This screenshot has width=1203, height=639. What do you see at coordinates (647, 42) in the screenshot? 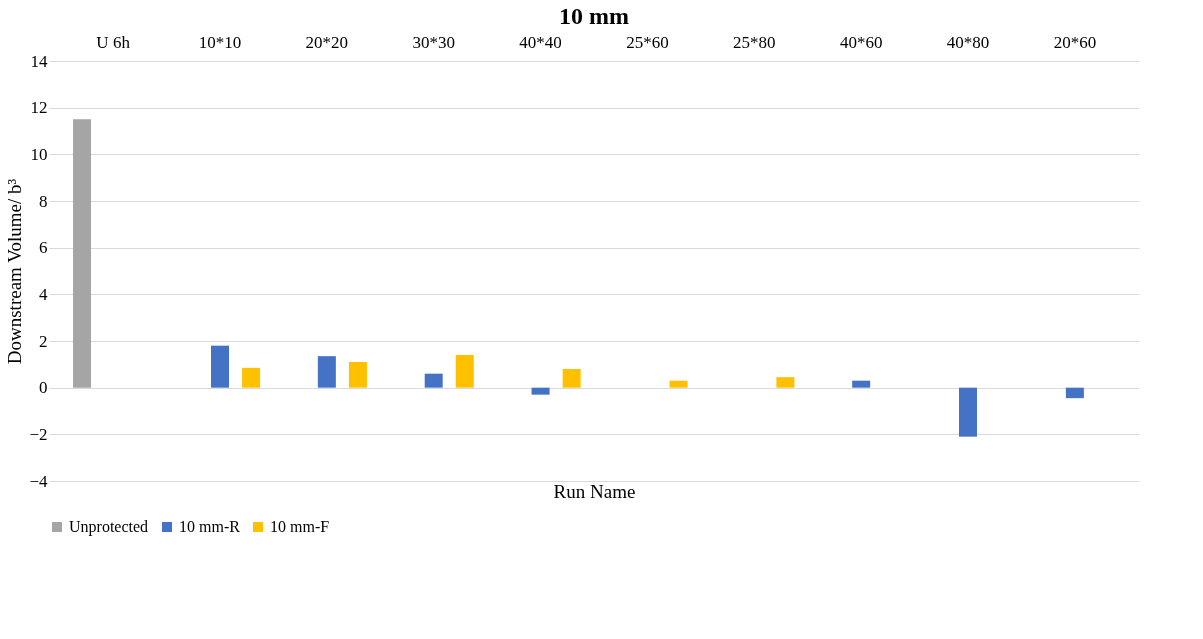
I see `x-tick-label: 25*60` at bounding box center [647, 42].